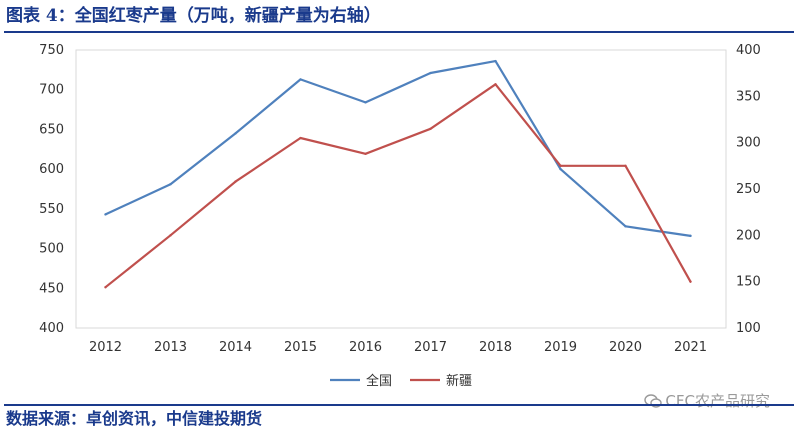 This screenshot has width=798, height=434. What do you see at coordinates (560, 347) in the screenshot?
I see `x-tick-label: 2019` at bounding box center [560, 347].